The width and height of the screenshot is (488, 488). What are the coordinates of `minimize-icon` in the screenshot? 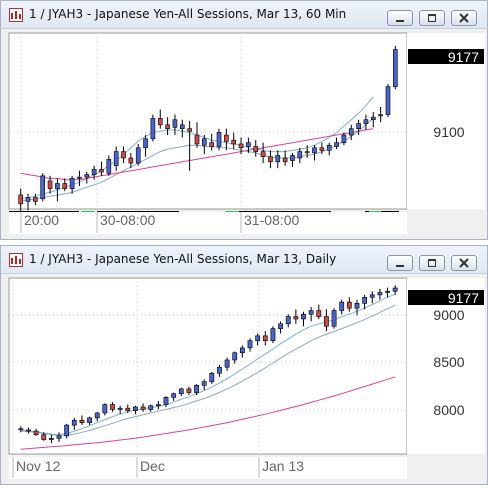 It's located at (400, 266).